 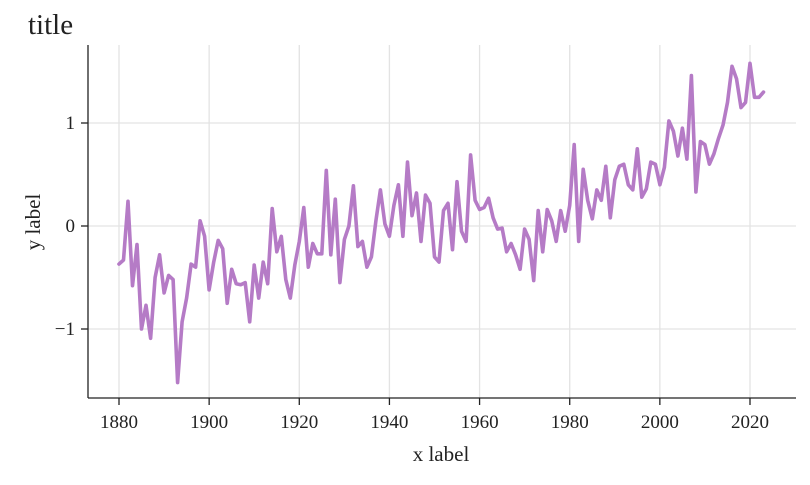 I want to click on x-tick-label: 1980, so click(x=570, y=422).